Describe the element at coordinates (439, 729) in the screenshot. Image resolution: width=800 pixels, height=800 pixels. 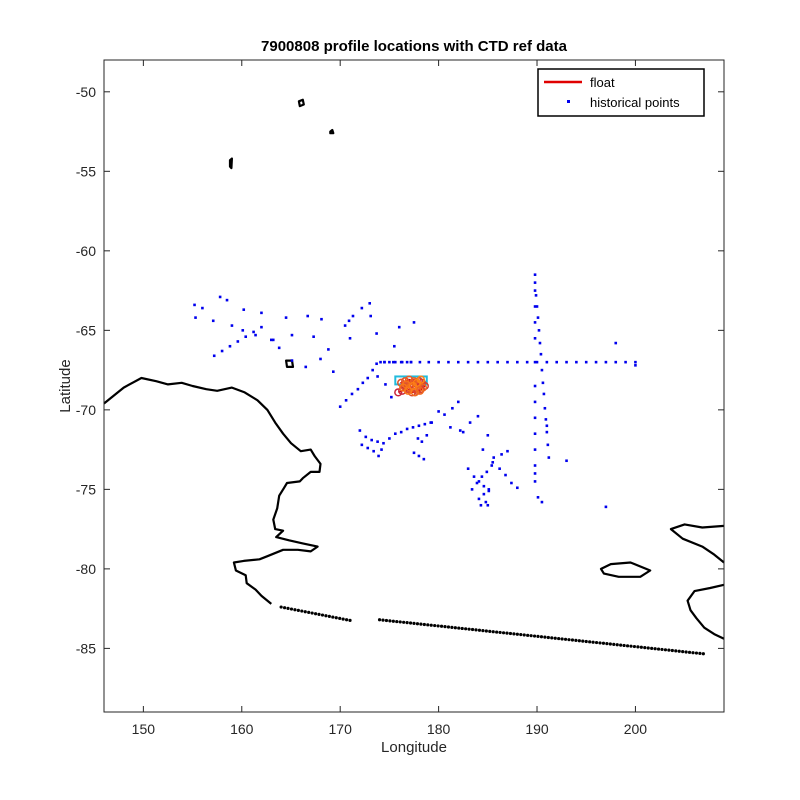
I see `x-tick-label: 180` at that location.